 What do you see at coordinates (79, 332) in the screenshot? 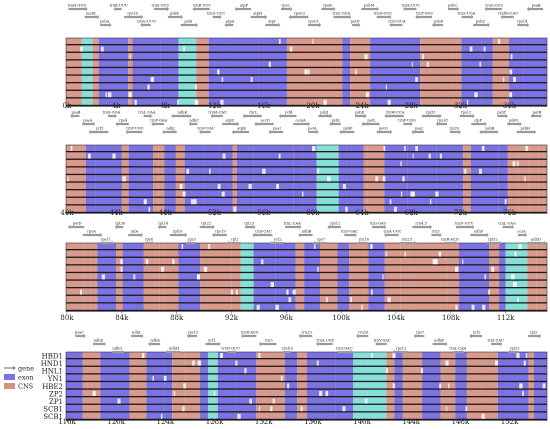
I see `gene-label: psaC` at bounding box center [79, 332].